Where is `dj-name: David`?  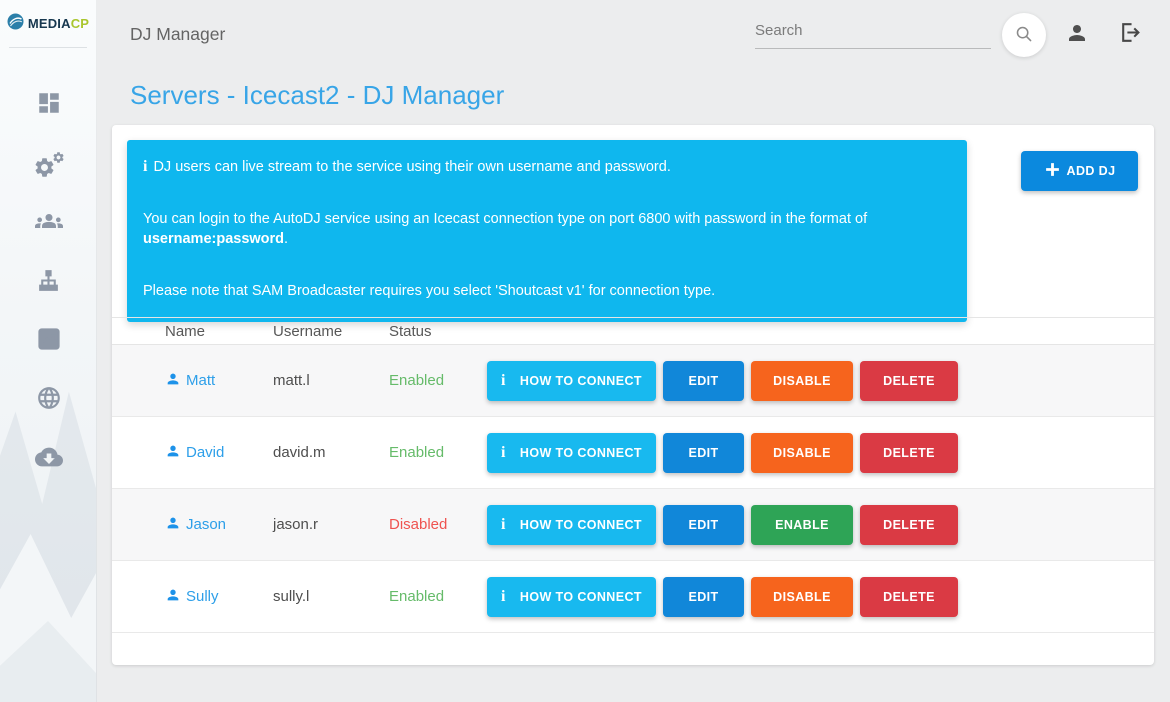 dj-name: David is located at coordinates (205, 452).